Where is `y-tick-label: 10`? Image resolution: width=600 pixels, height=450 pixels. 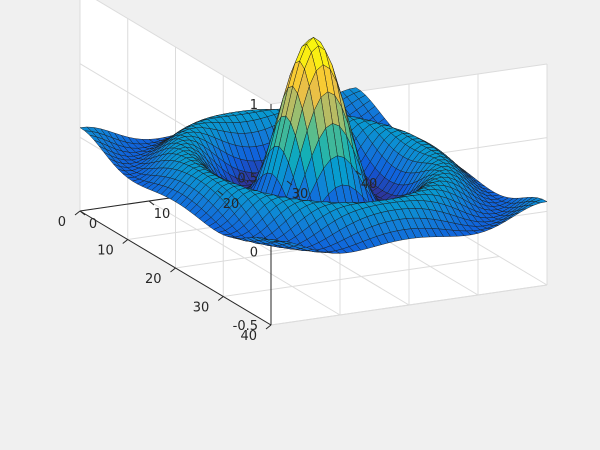 y-tick-label: 10 is located at coordinates (105, 251).